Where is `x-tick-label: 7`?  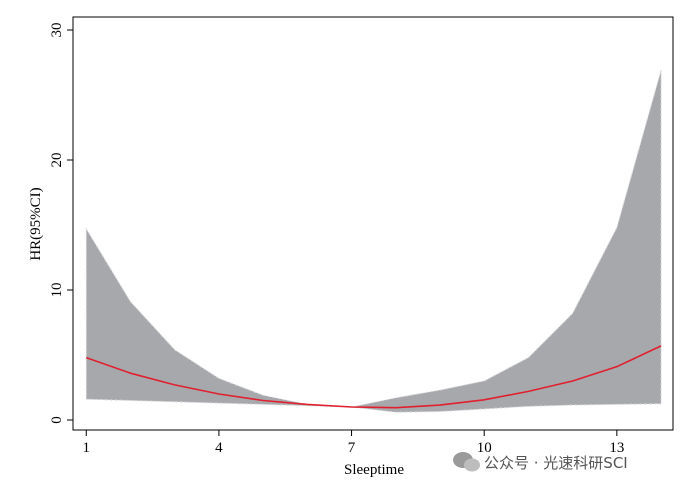 x-tick-label: 7 is located at coordinates (352, 448).